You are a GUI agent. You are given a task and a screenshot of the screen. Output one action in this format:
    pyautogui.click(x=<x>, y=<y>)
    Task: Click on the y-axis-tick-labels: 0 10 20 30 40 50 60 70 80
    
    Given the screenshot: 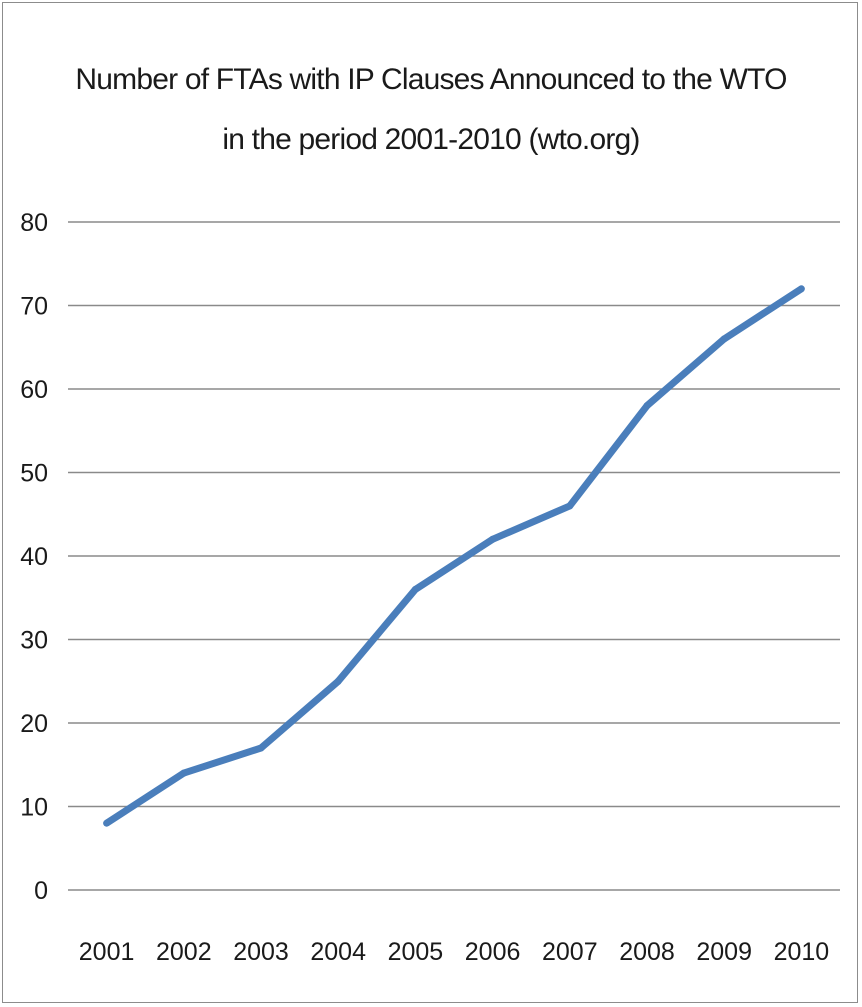 What is the action you would take?
    pyautogui.click(x=34, y=557)
    